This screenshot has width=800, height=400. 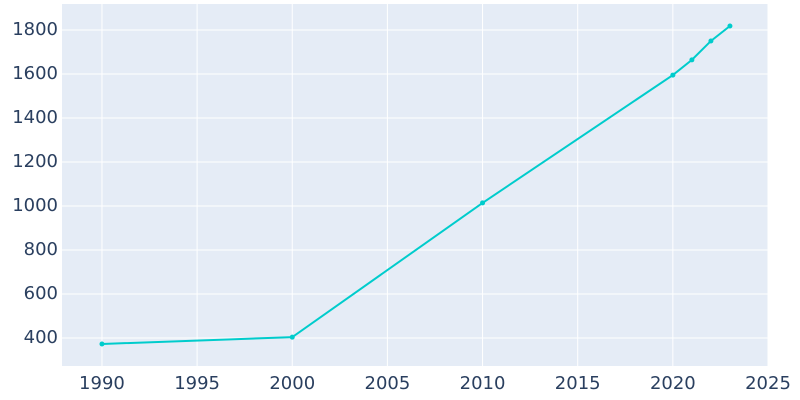 What do you see at coordinates (35, 161) in the screenshot?
I see `y-tick-label: 1200` at bounding box center [35, 161].